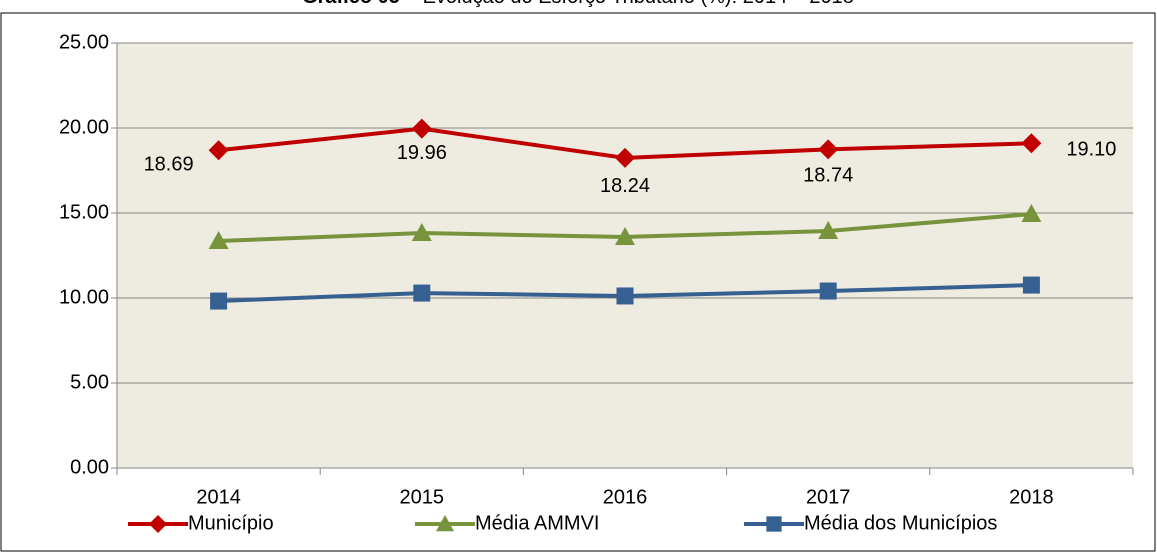 This screenshot has height=552, width=1157. What do you see at coordinates (84, 297) in the screenshot?
I see `y-tick-label: 10.00` at bounding box center [84, 297].